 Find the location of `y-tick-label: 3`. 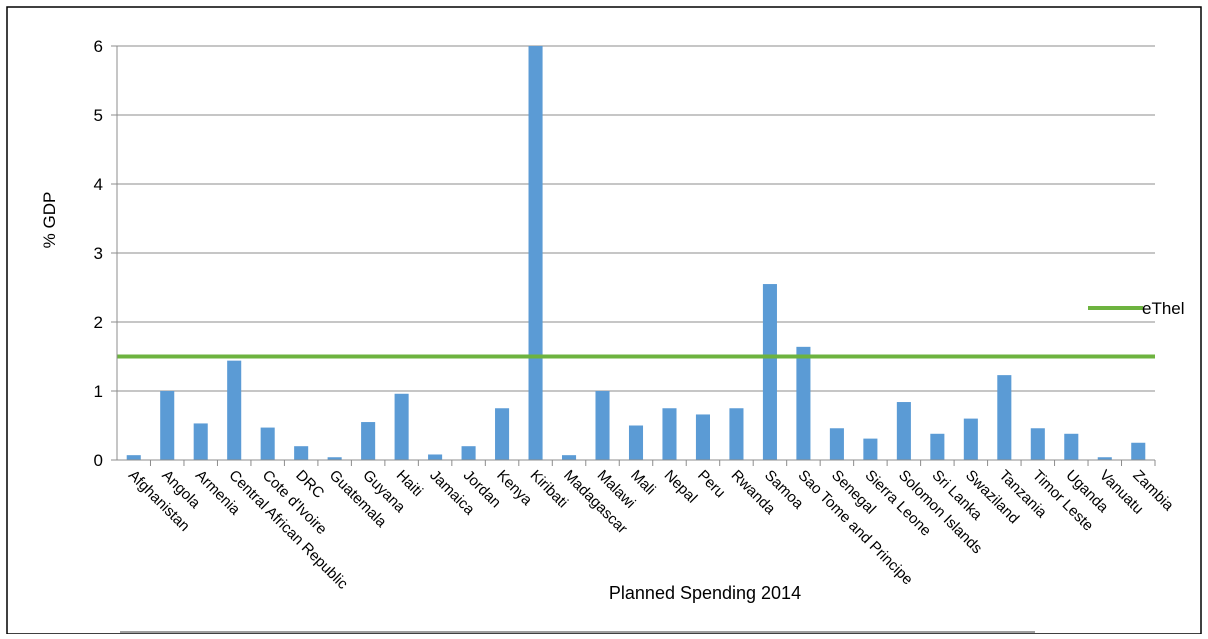

y-tick-label: 3 is located at coordinates (98, 253).